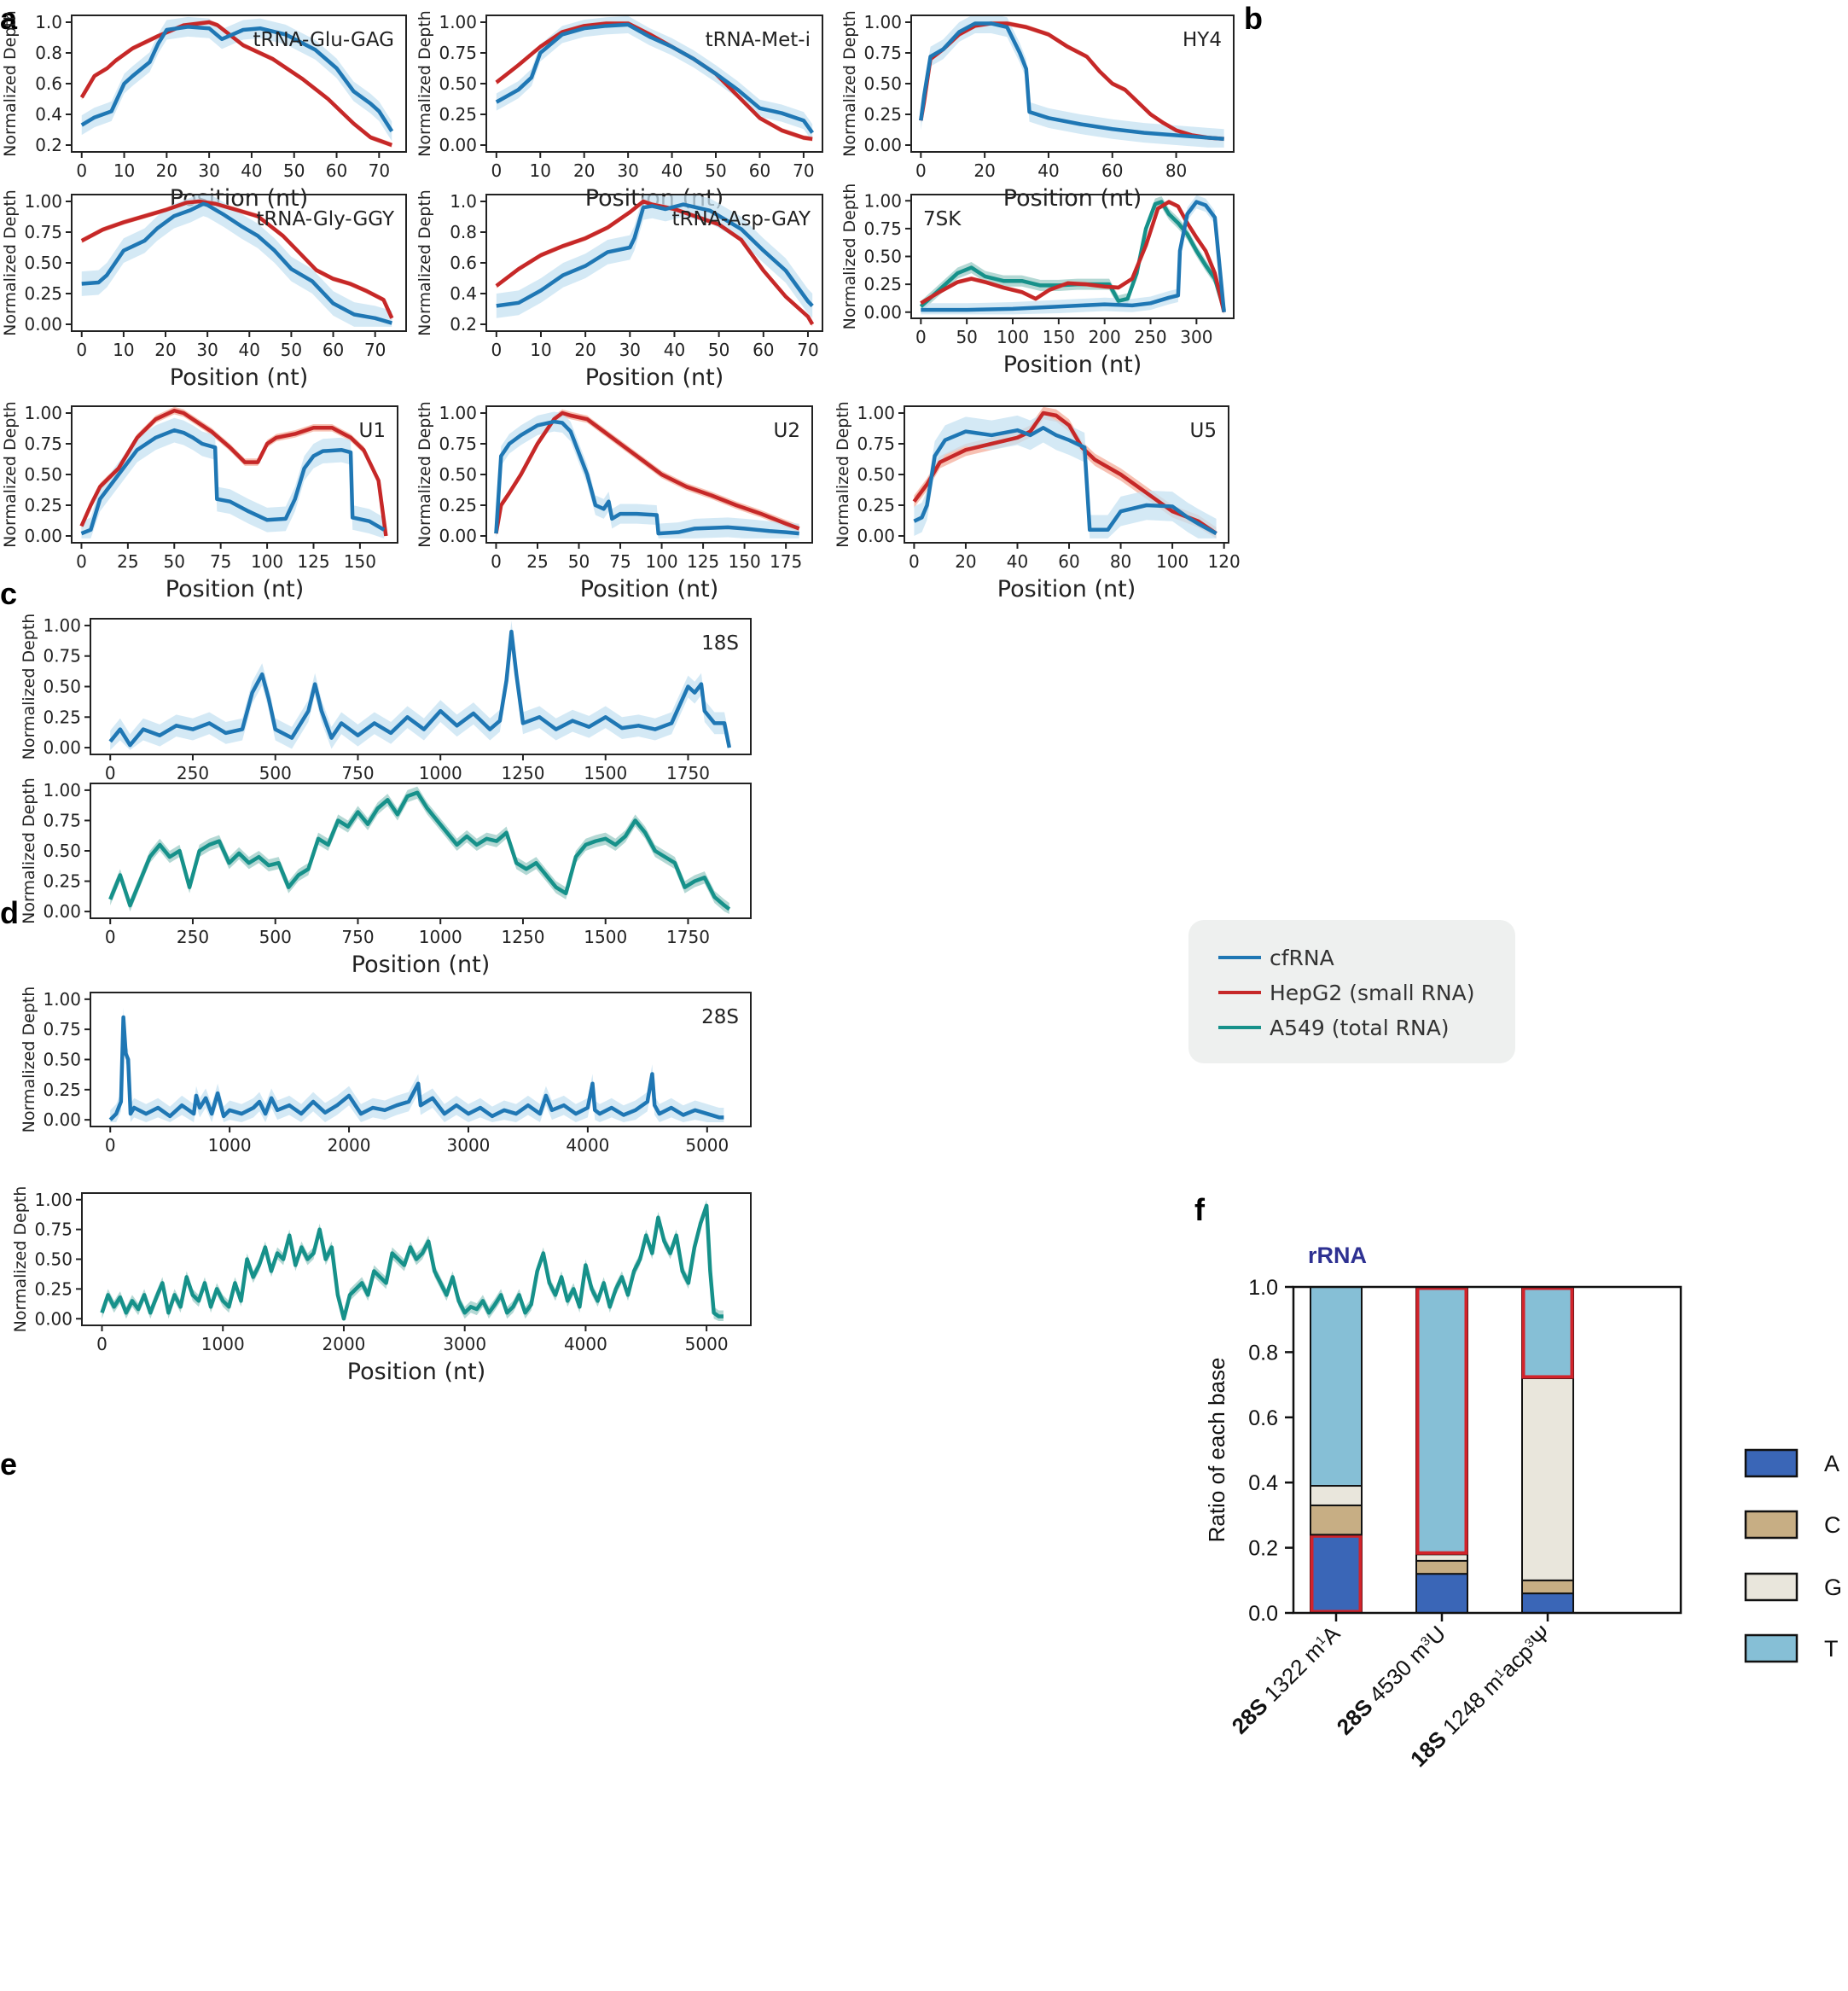 The image size is (1848, 1991). I want to click on legend-label-a549: A549 (total RNA), so click(1360, 1028).